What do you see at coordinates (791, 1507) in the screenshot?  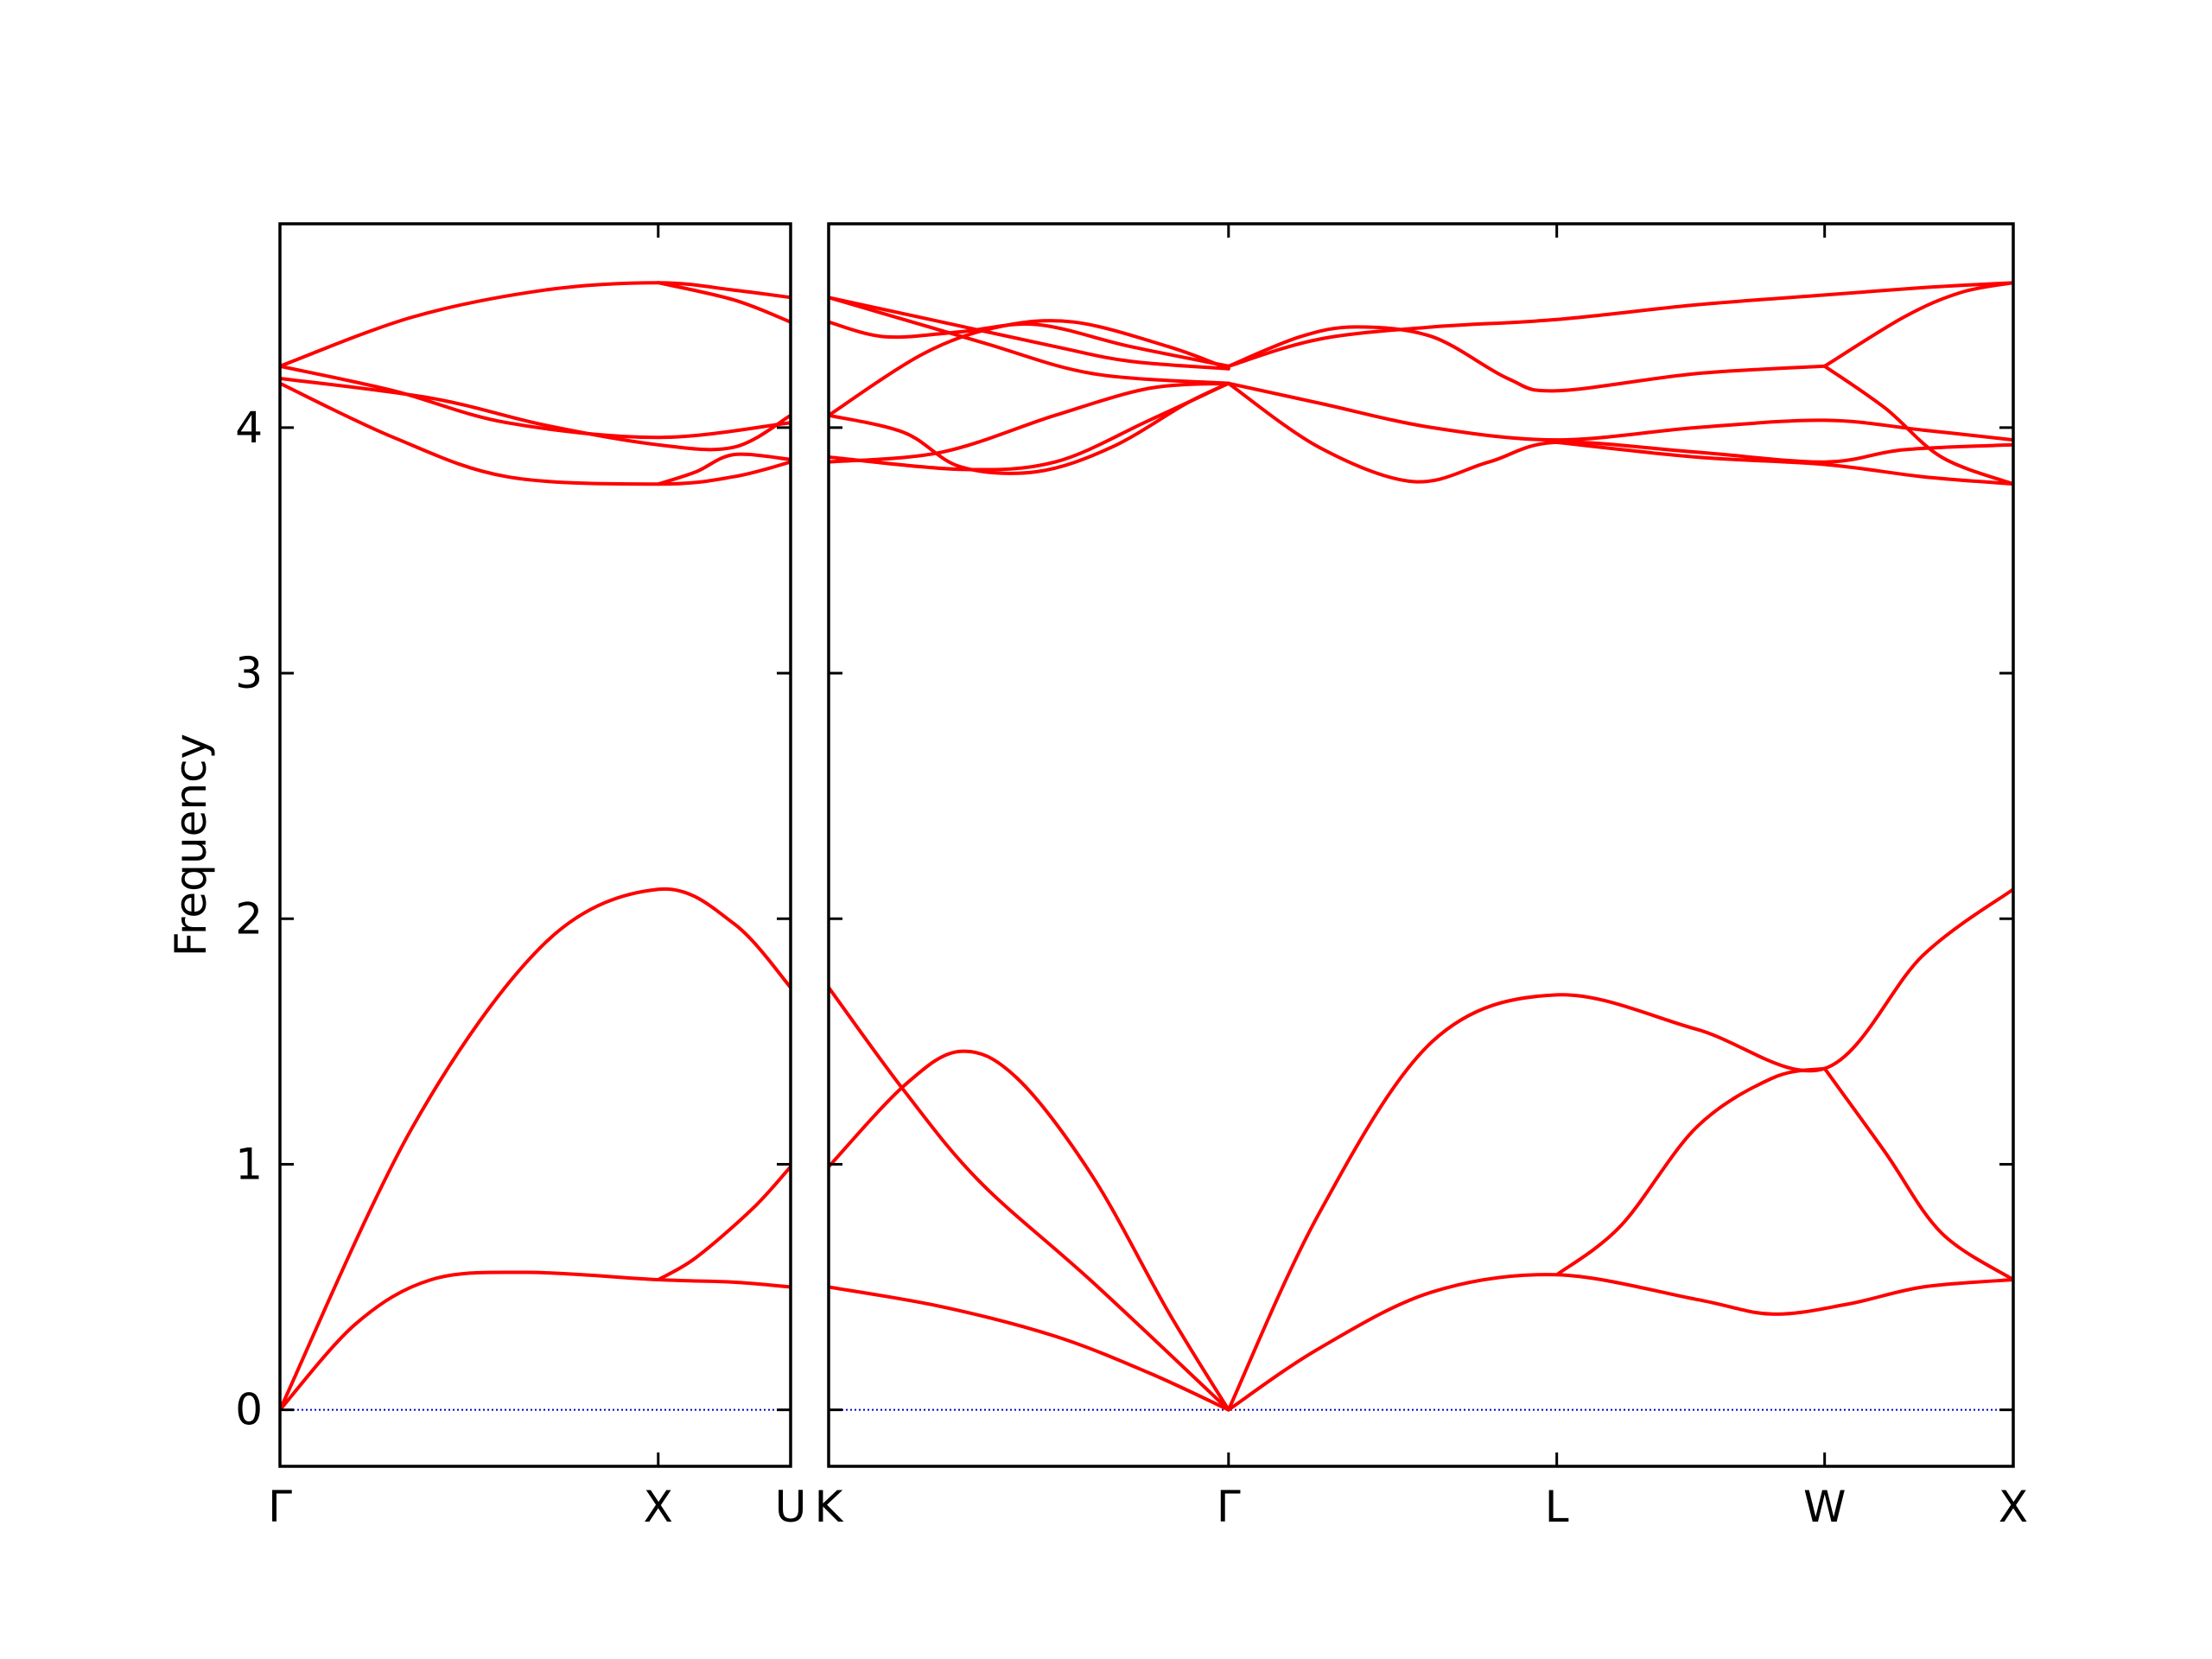 I see `x-tick-label: U` at bounding box center [791, 1507].